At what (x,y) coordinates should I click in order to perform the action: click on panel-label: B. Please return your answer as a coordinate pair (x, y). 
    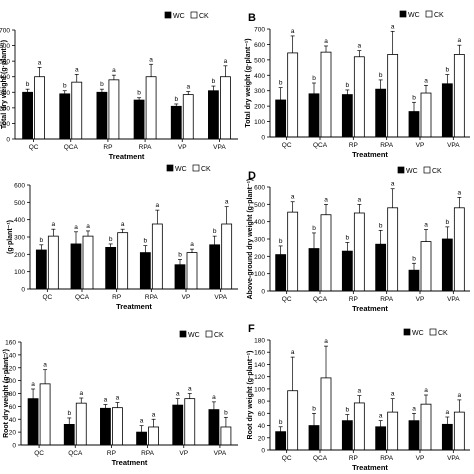
    Looking at the image, I should click on (252, 18).